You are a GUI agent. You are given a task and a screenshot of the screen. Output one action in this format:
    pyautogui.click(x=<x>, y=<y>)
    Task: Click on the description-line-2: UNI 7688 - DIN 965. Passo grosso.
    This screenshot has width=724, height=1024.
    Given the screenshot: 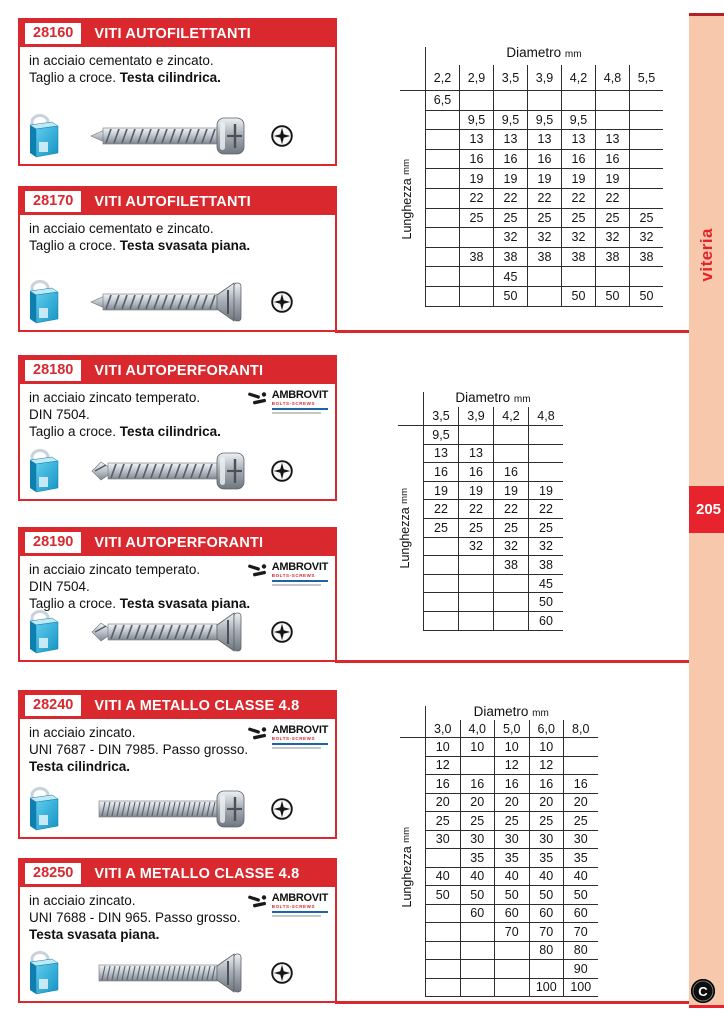 What is the action you would take?
    pyautogui.click(x=135, y=917)
    